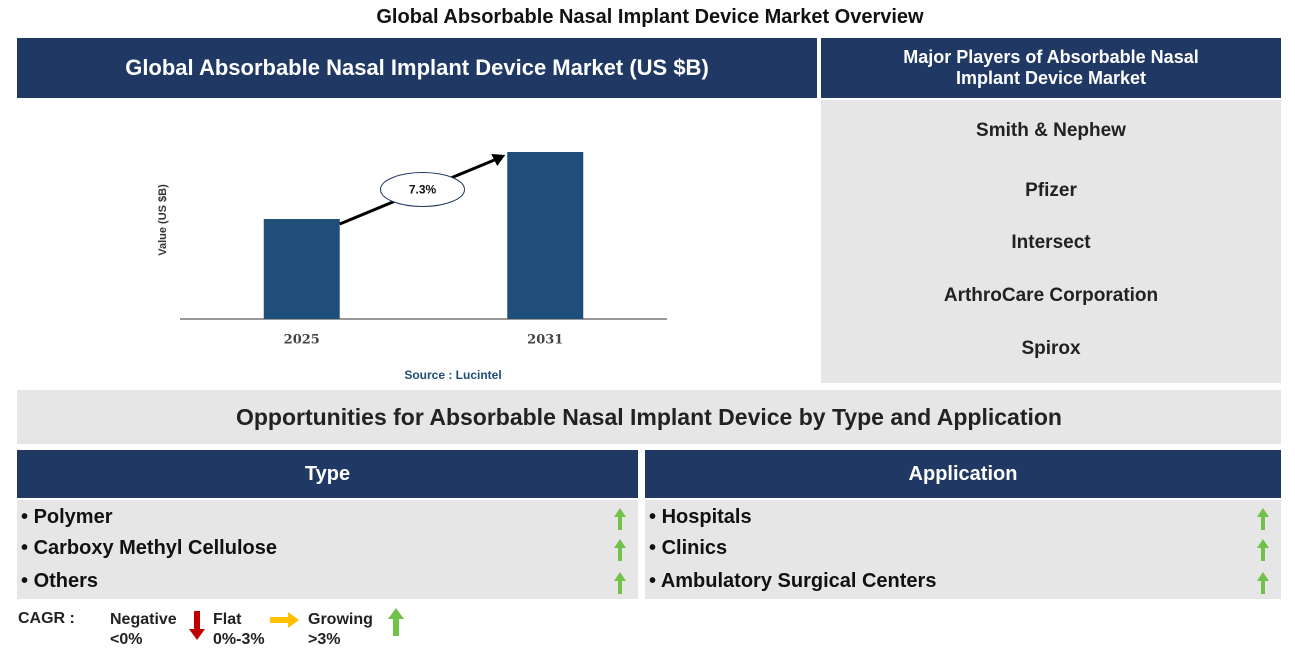 The image size is (1295, 657). I want to click on legend-item: Negative <0%, so click(143, 630).